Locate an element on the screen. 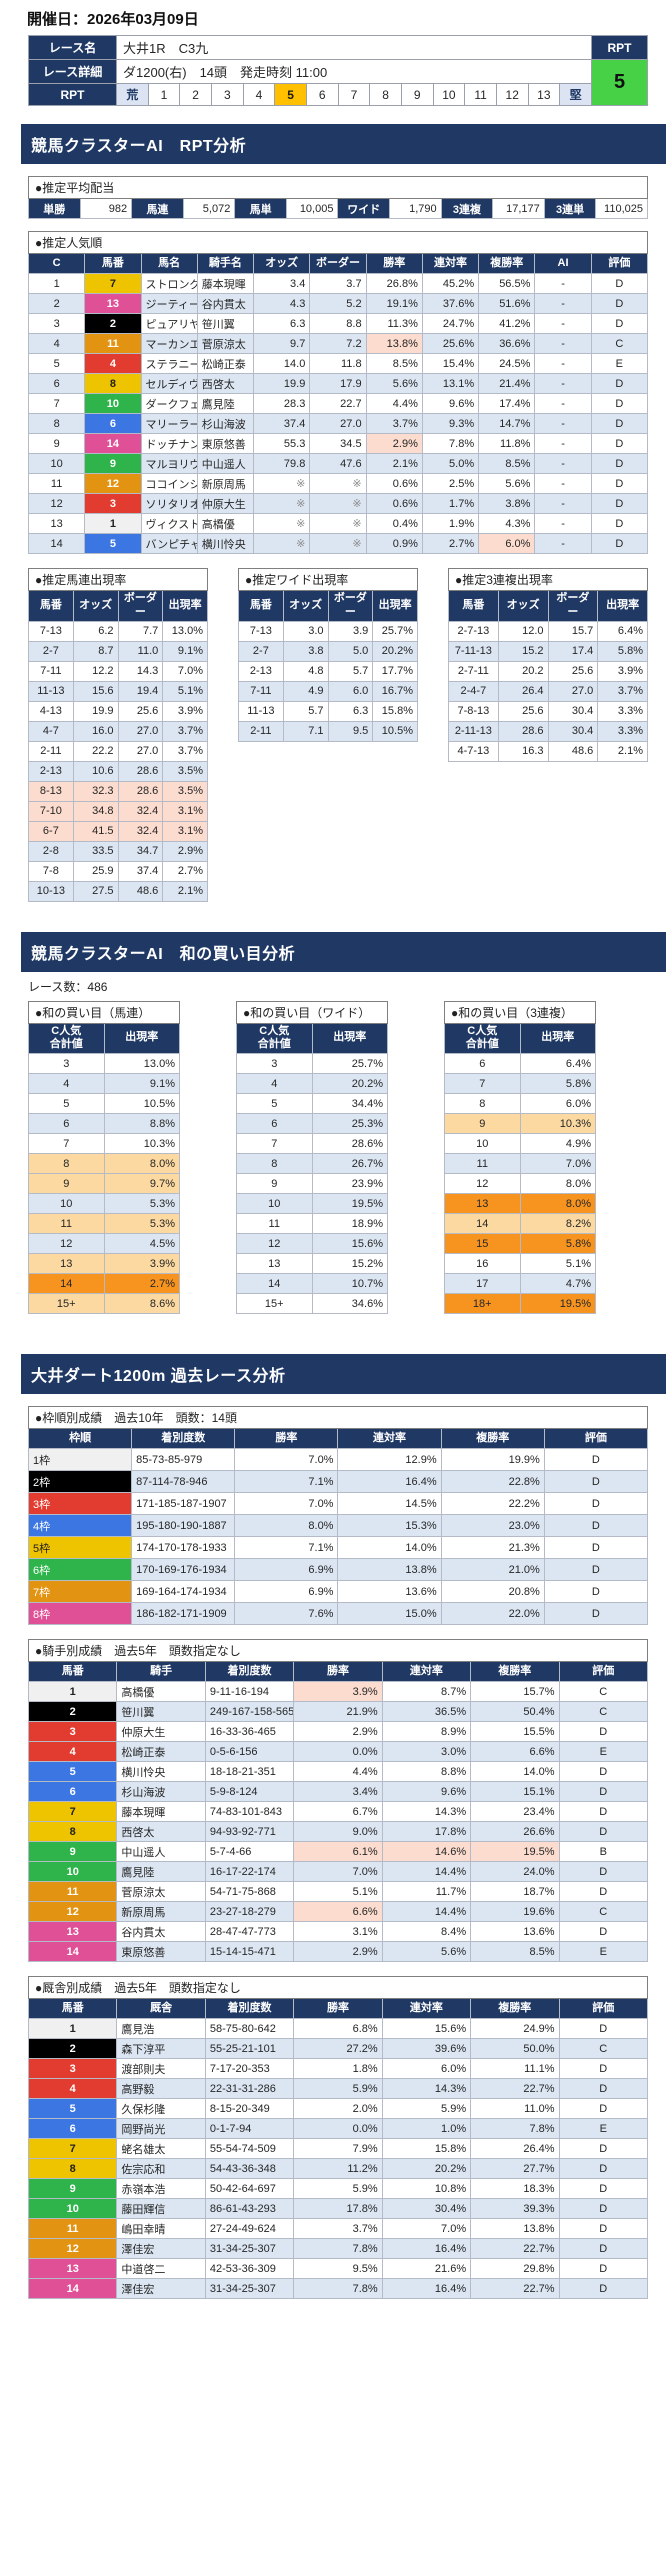 Image resolution: width=672 pixels, height=2560 pixels. jockey-results-label-row: ●騎手別成績 過去5年 頭数指定なし is located at coordinates (338, 1650).